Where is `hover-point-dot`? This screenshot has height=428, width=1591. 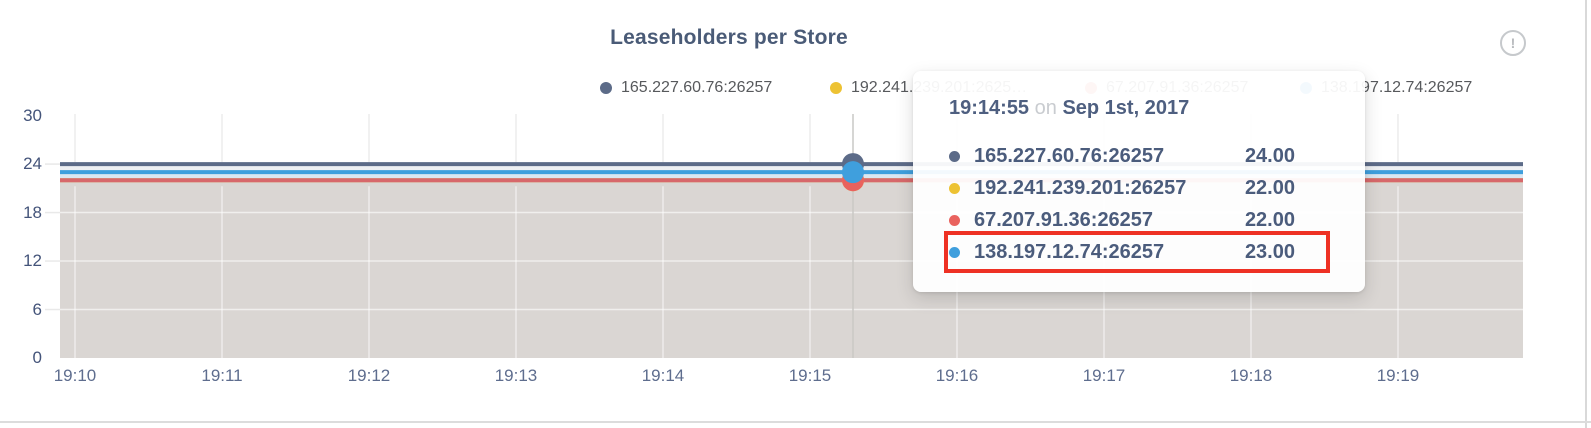 hover-point-dot is located at coordinates (853, 172).